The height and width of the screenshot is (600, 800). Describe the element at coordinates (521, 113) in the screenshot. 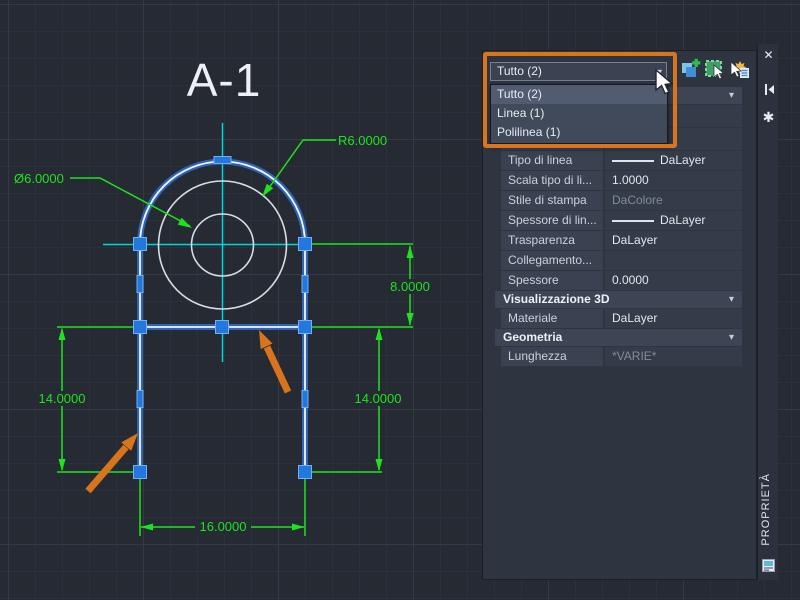

I see `dropdown-option-linea: Linea (1)` at that location.